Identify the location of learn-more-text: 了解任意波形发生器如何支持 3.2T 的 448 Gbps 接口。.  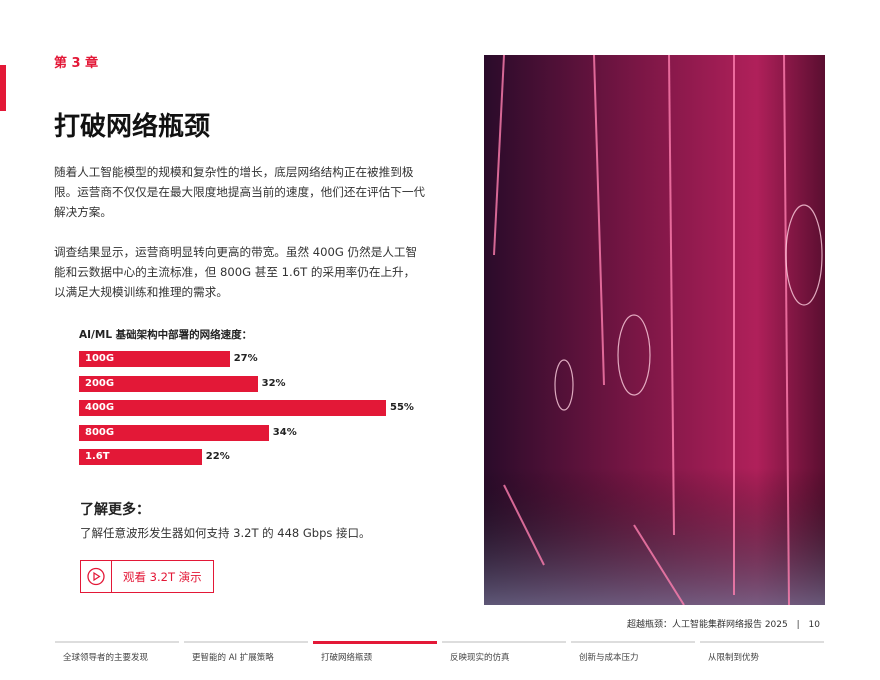
(225, 533).